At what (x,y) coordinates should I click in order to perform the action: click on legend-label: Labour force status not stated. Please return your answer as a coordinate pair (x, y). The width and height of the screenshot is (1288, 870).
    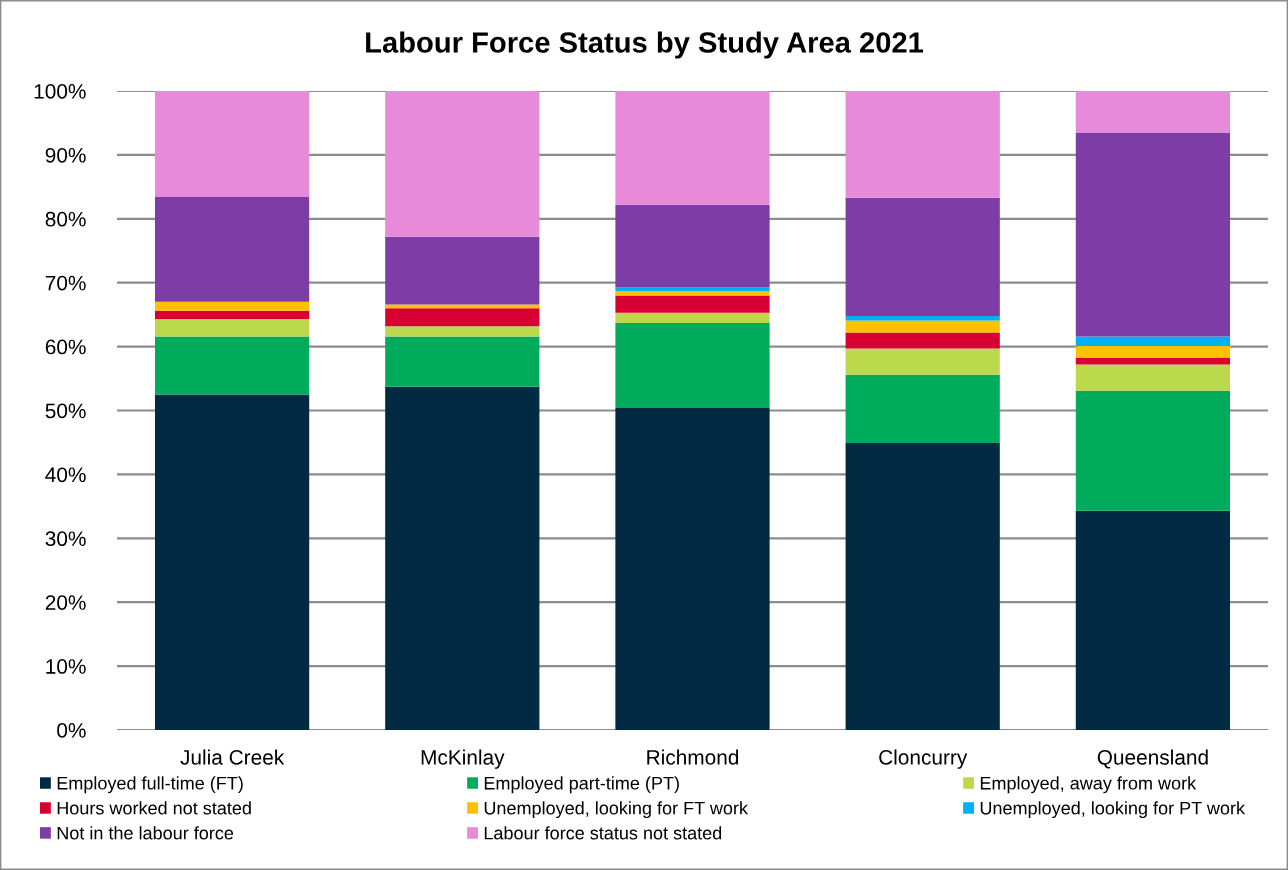
    Looking at the image, I should click on (603, 833).